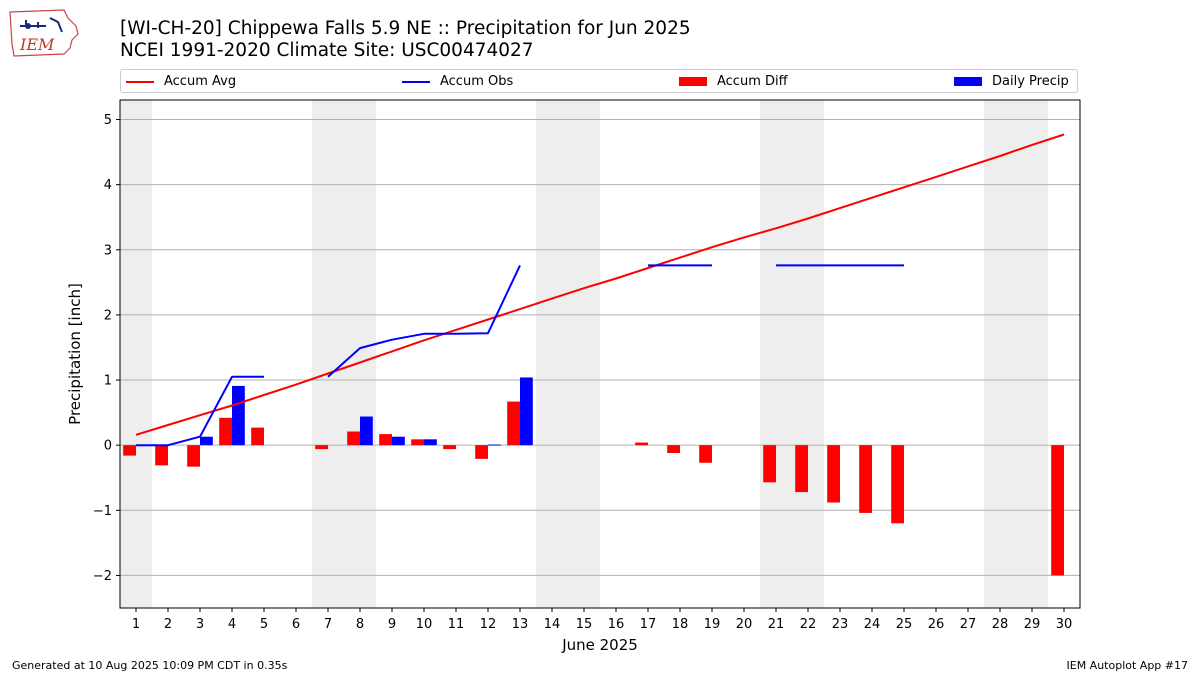 The image size is (1200, 675). Describe the element at coordinates (840, 624) in the screenshot. I see `x-tick-label: 23` at that location.